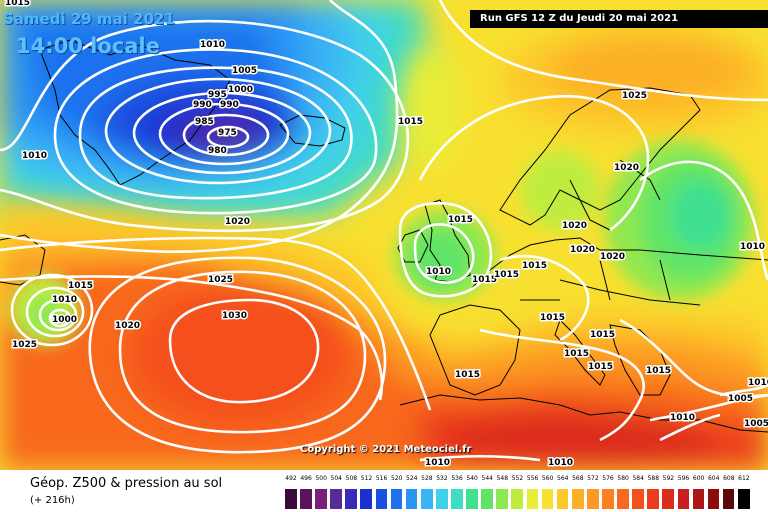  What do you see at coordinates (619, 19) in the screenshot?
I see `run-info: Run GFS 12 Z du Jeudi 20 mai 2021` at bounding box center [619, 19].